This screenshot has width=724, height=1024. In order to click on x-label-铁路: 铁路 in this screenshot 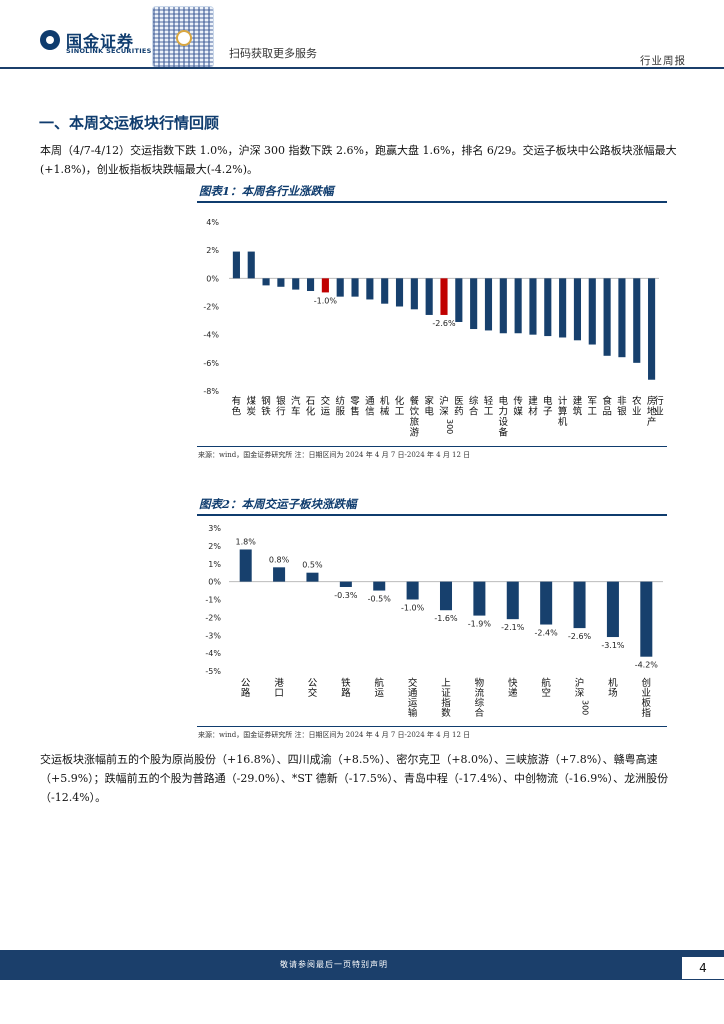, I will do `click(346, 688)`.